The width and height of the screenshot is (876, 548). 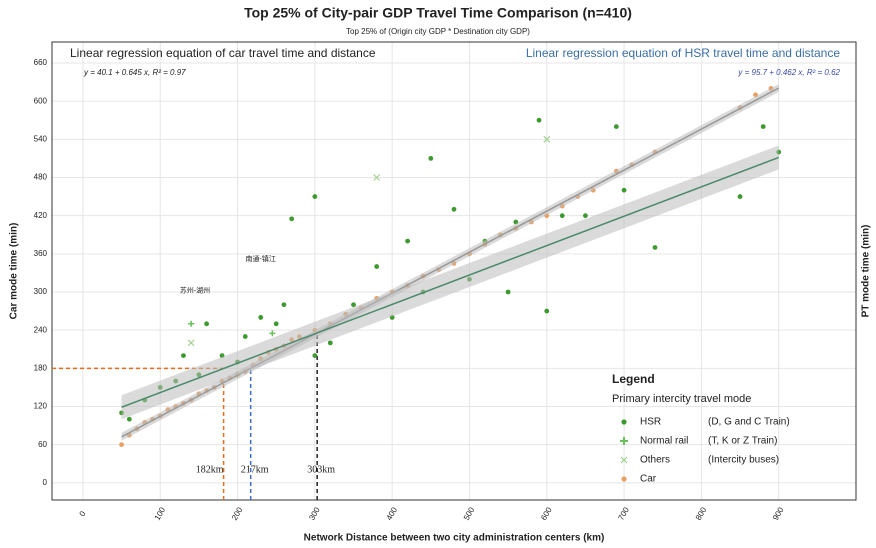 I want to click on reference-label: 303km, so click(x=321, y=469).